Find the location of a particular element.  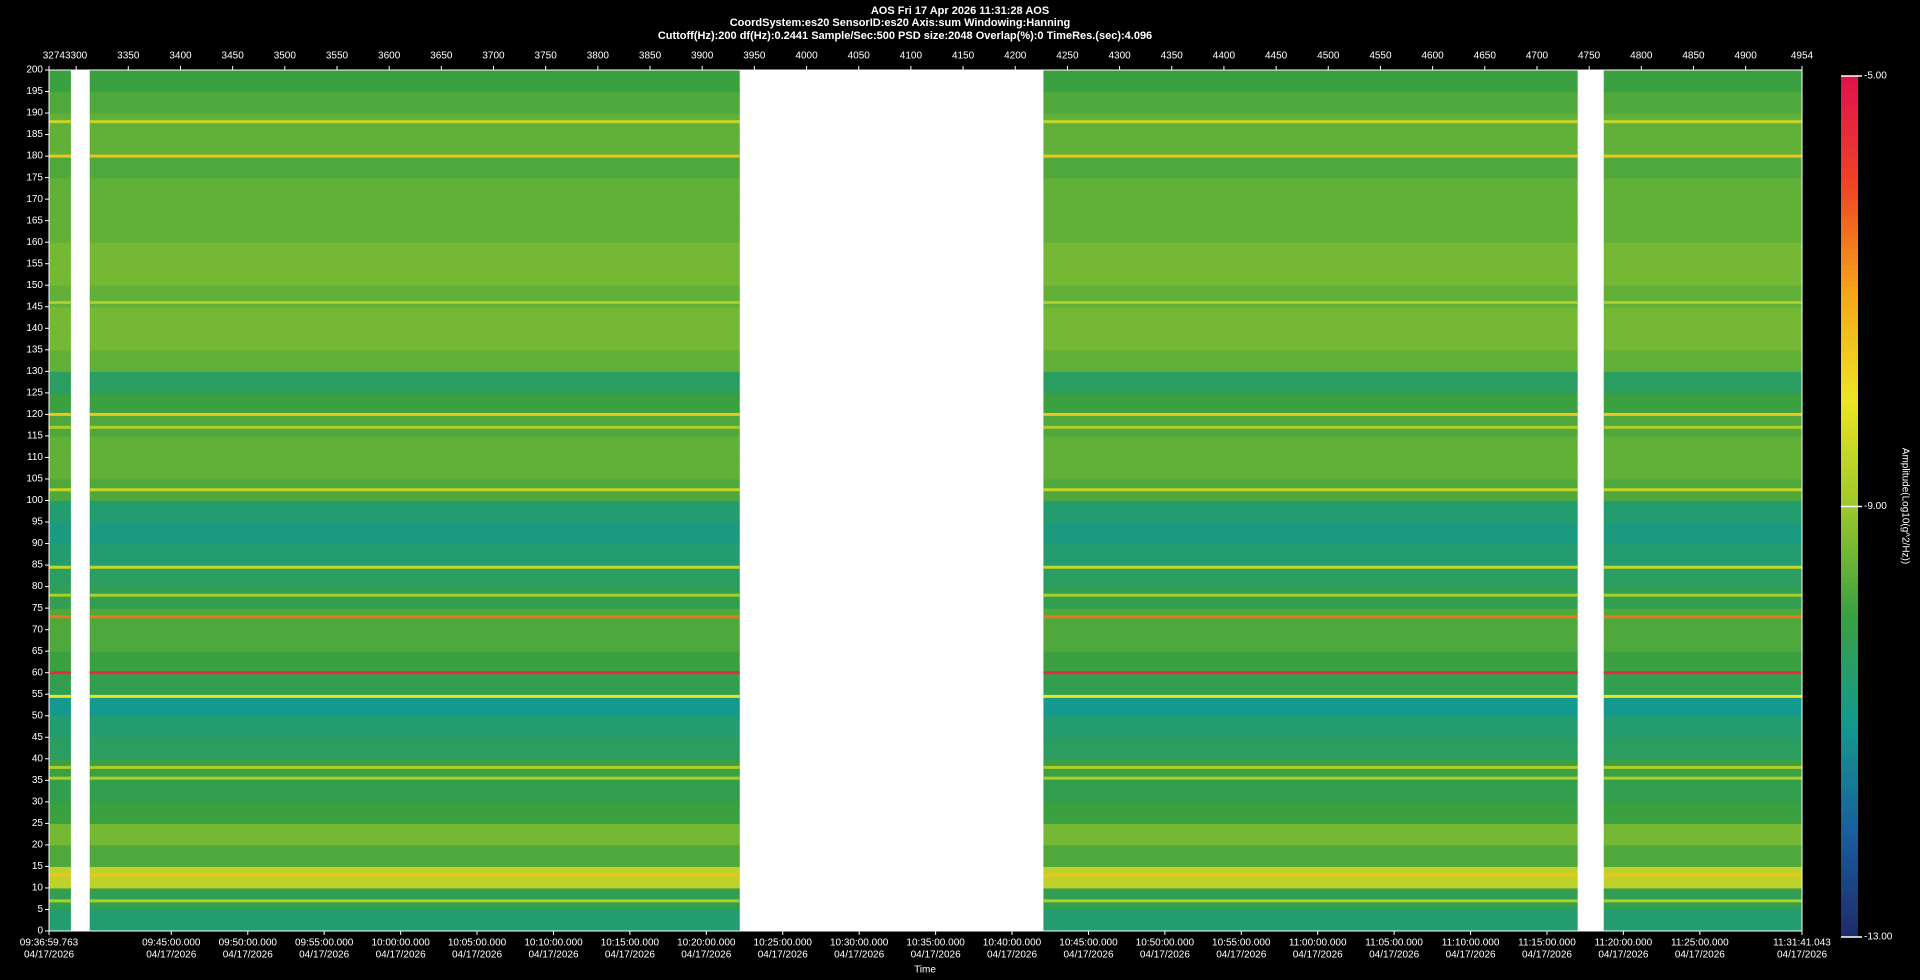

y-tick-label: 0 is located at coordinates (40, 931).